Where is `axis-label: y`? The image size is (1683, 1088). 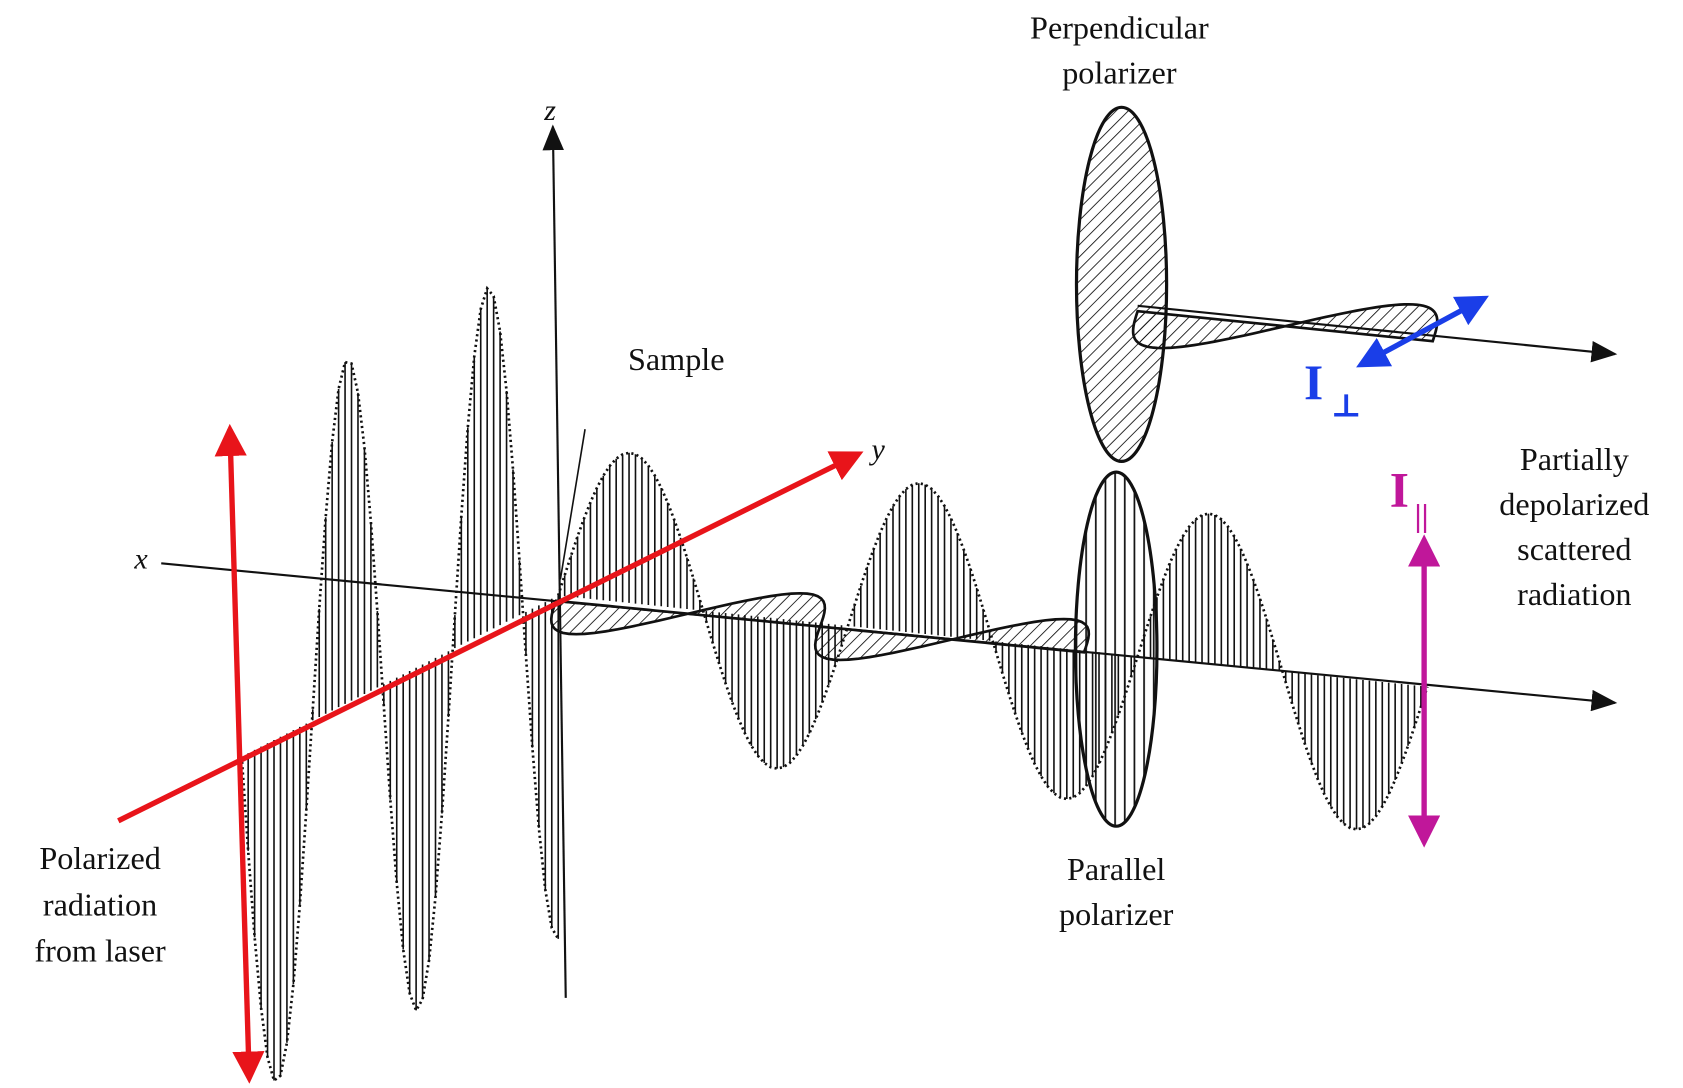
axis-label: y is located at coordinates (877, 449).